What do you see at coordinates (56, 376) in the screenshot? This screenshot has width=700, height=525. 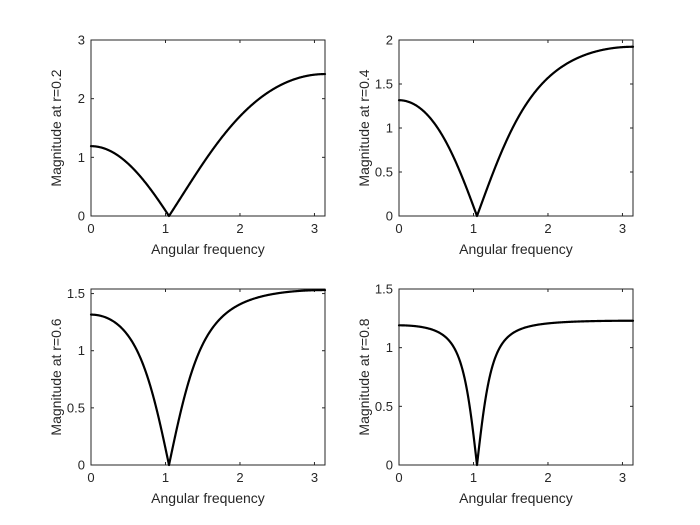 I see `y-axis-label: Magnitude at r=0.6` at bounding box center [56, 376].